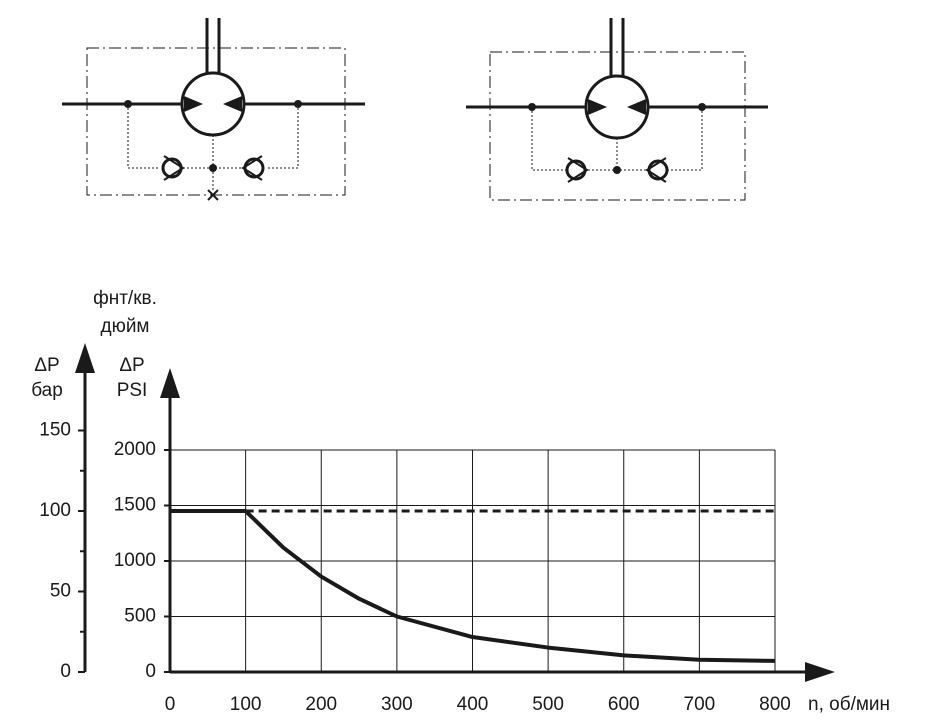  I want to click on x-tick-label: 600, so click(624, 704).